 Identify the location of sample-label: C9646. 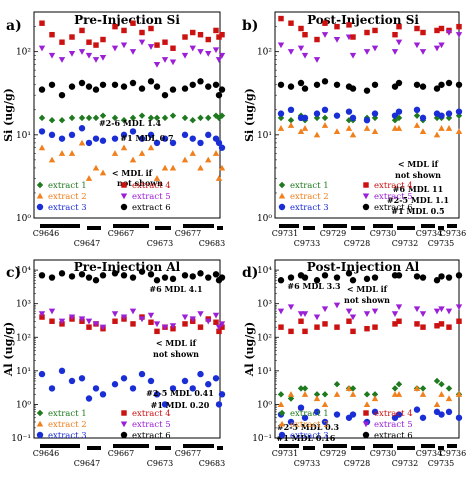
(46, 233).